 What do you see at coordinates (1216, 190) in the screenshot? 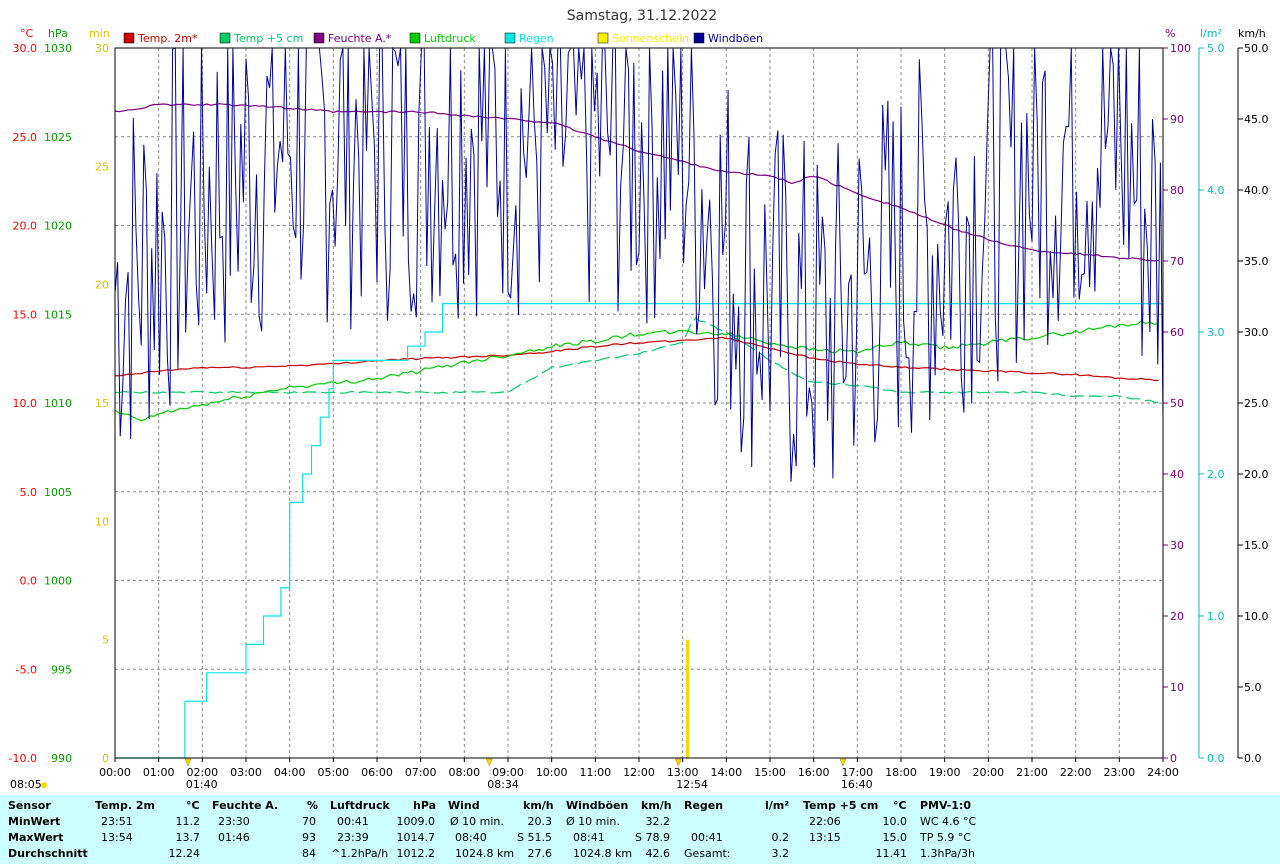
I see `rain-tick-label: 4.0` at bounding box center [1216, 190].